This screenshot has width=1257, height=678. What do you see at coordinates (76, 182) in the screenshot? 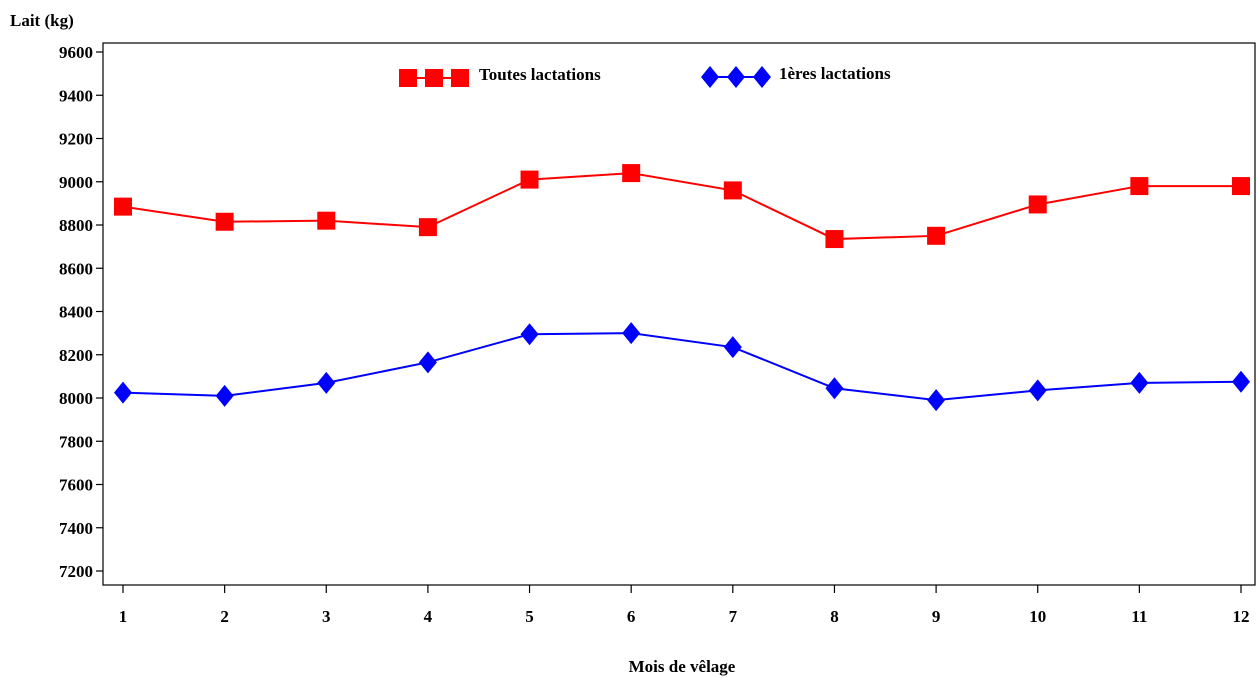
I see `y-tick-label: 9000` at bounding box center [76, 182].